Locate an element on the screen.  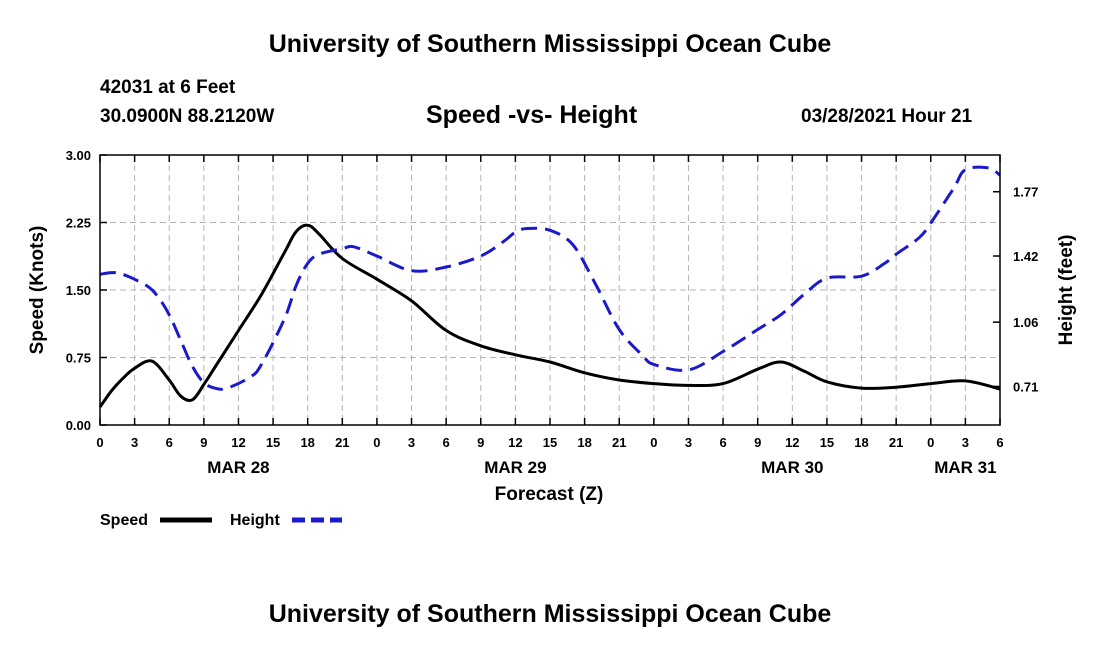
y-tick-label: 3.00 is located at coordinates (78, 155).